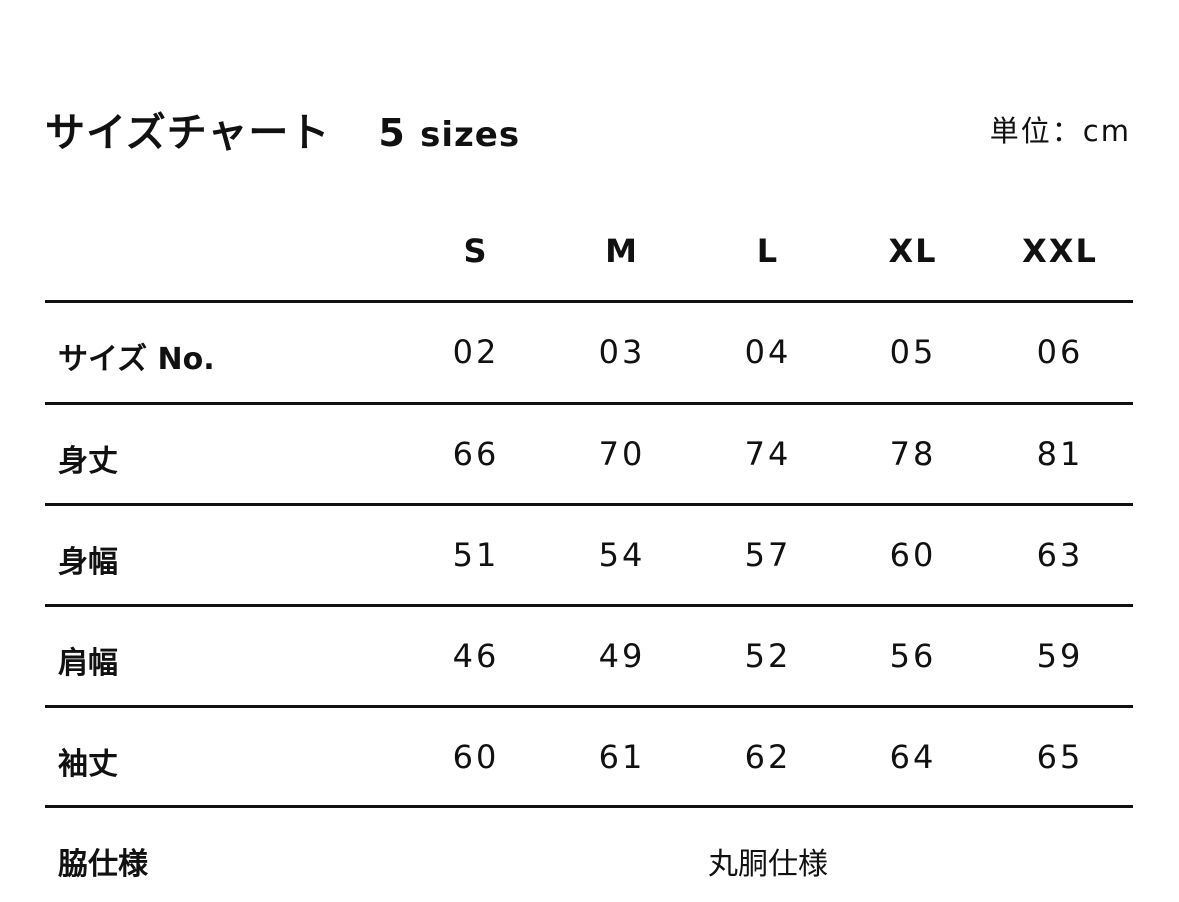 Image resolution: width=1179 pixels, height=902 pixels. Describe the element at coordinates (622, 251) in the screenshot. I see `column-header: M` at that location.